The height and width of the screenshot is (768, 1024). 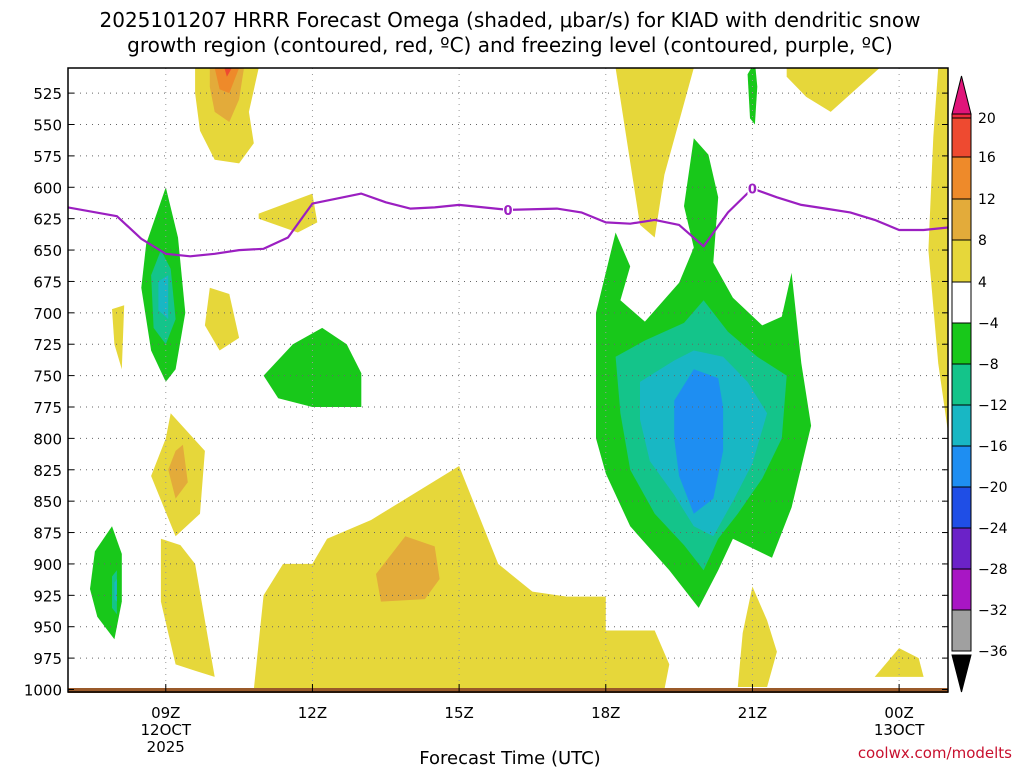 I want to click on colorbar-label-5: −4, so click(x=988, y=324).